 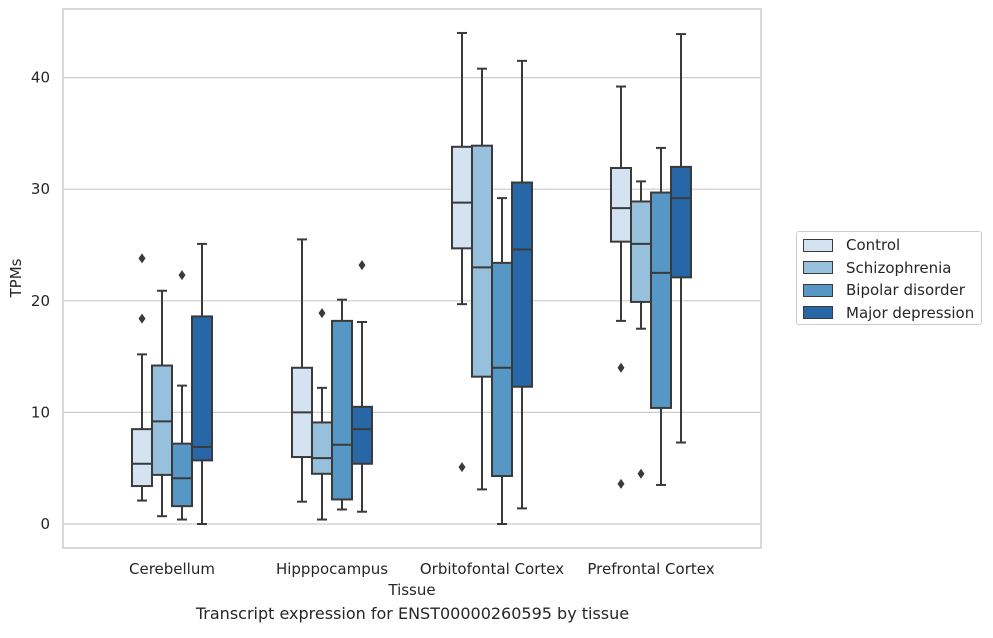 What do you see at coordinates (332, 569) in the screenshot?
I see `x-tick-label: Hipppocampus` at bounding box center [332, 569].